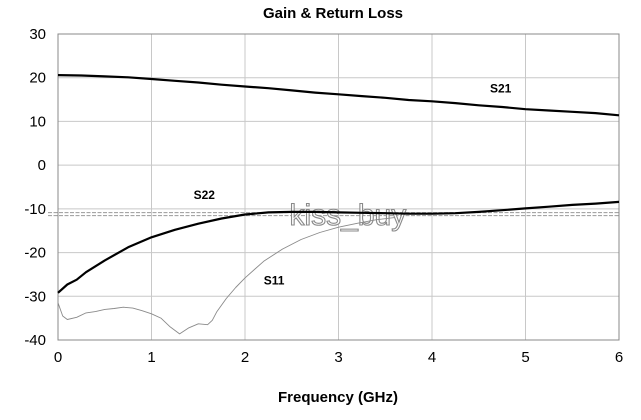 This screenshot has height=420, width=641. I want to click on watermark: kiss_buy, so click(333, 216).